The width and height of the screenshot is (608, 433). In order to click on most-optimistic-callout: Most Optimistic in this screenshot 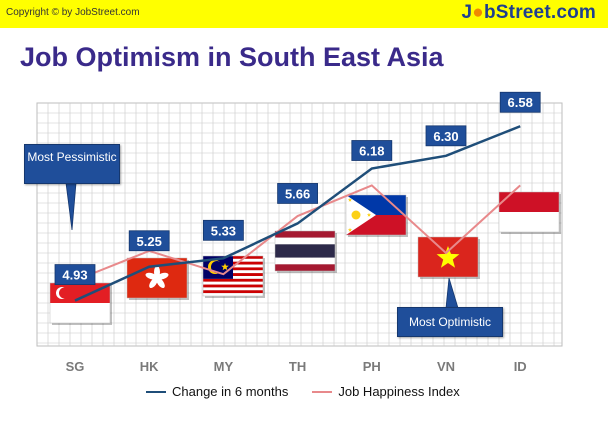, I will do `click(450, 322)`.